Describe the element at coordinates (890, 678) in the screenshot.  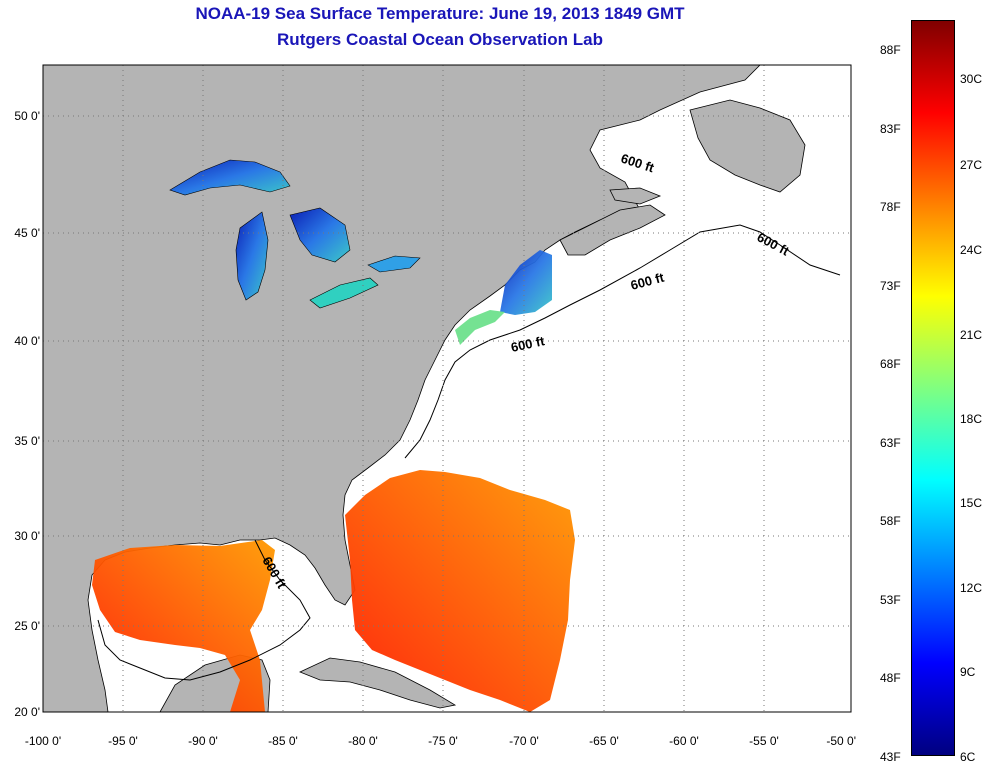
I see `colorbar-f-label: 48F` at that location.